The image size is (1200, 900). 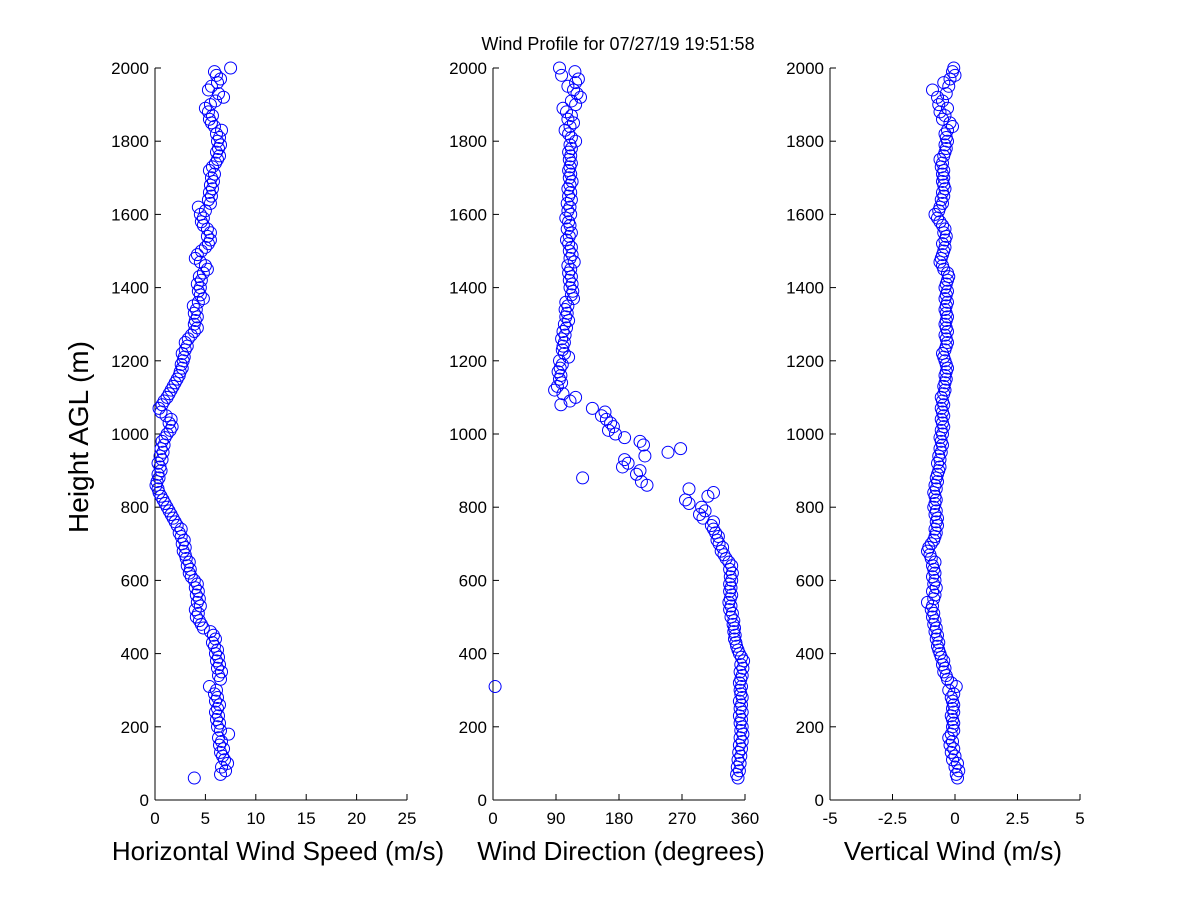 What do you see at coordinates (829, 818) in the screenshot?
I see `x-tick-label: -5` at bounding box center [829, 818].